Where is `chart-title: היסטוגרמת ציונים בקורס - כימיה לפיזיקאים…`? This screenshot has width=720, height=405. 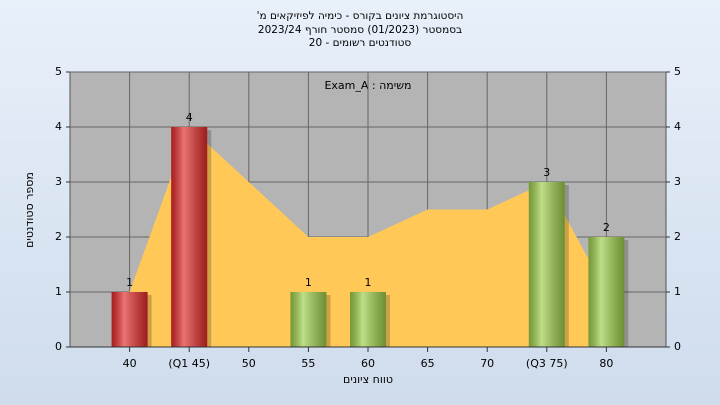 chart-title: היסטוגרמת ציונים בקורס - כימיה לפיזיקאים… is located at coordinates (360, 16).